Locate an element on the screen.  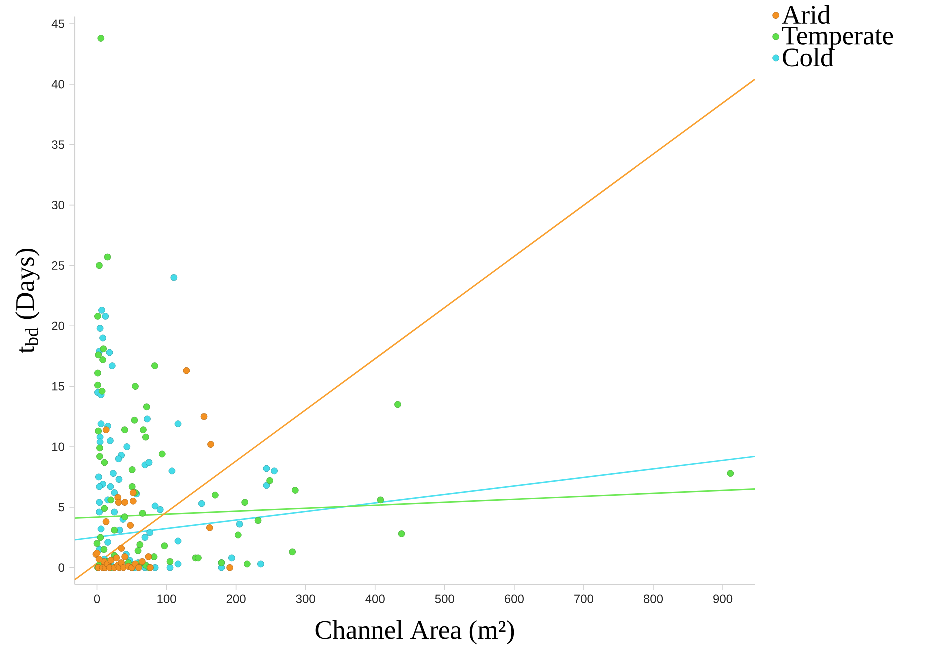
x-tick-label: 600 is located at coordinates (514, 599).